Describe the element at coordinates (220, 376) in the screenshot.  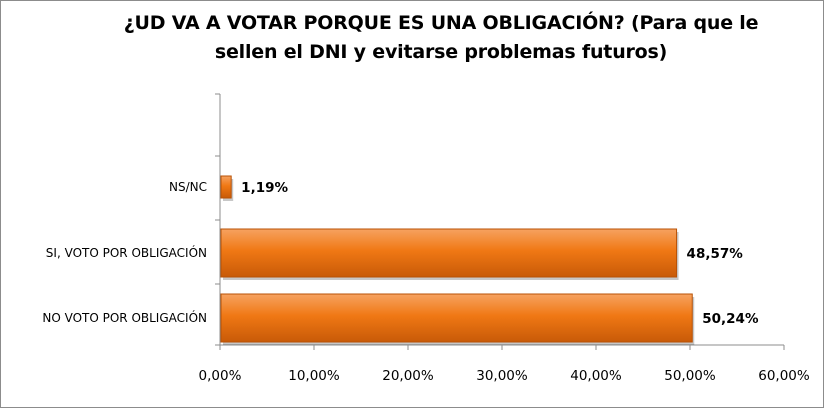
I see `x-tick-label: 0,00%` at that location.